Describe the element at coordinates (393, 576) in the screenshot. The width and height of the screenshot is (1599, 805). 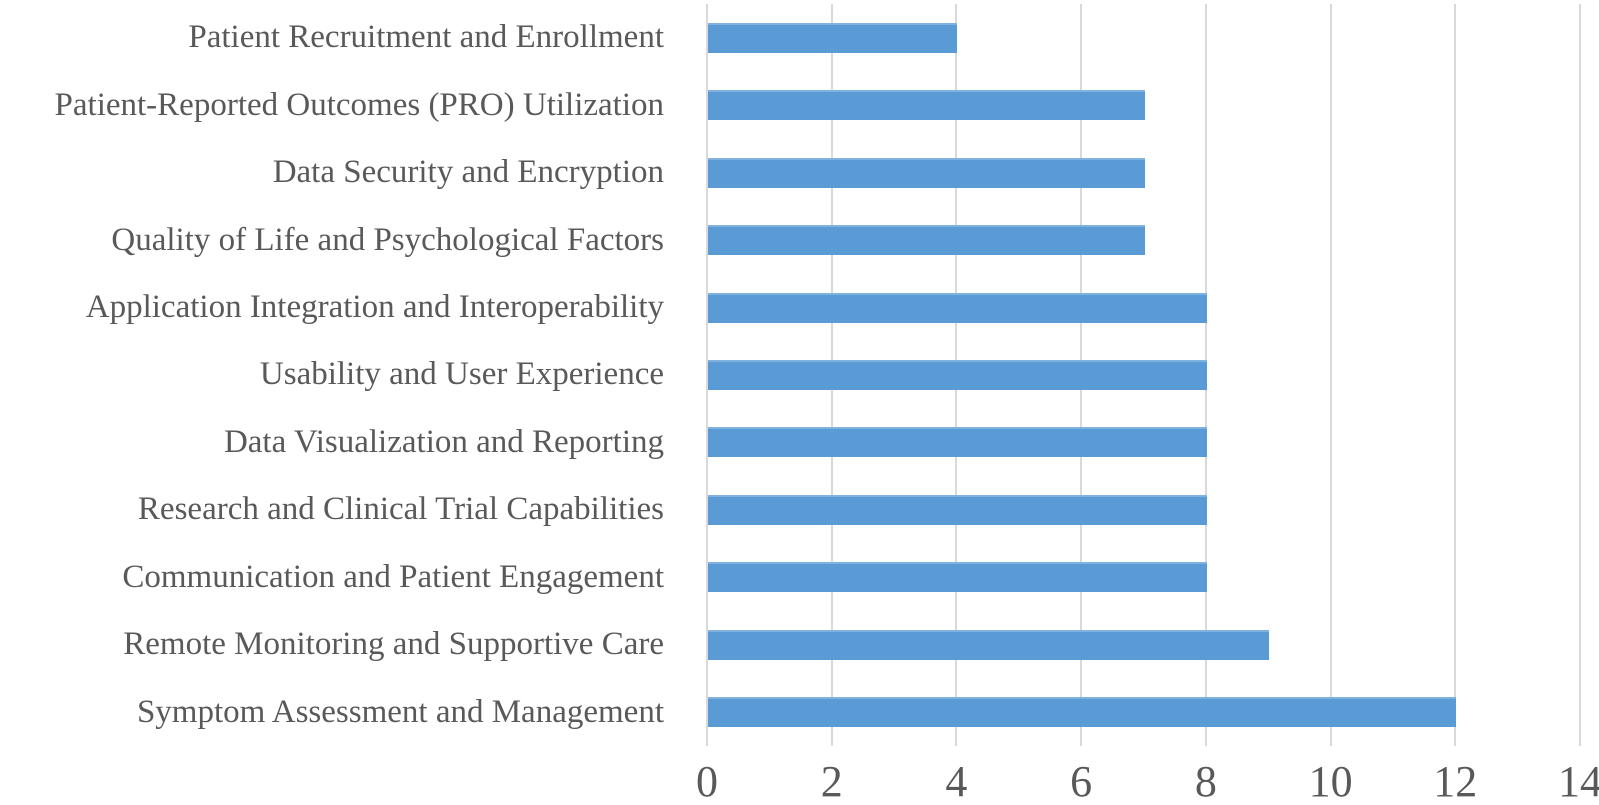
I see `category-label: Communication and Patient Engagement` at that location.